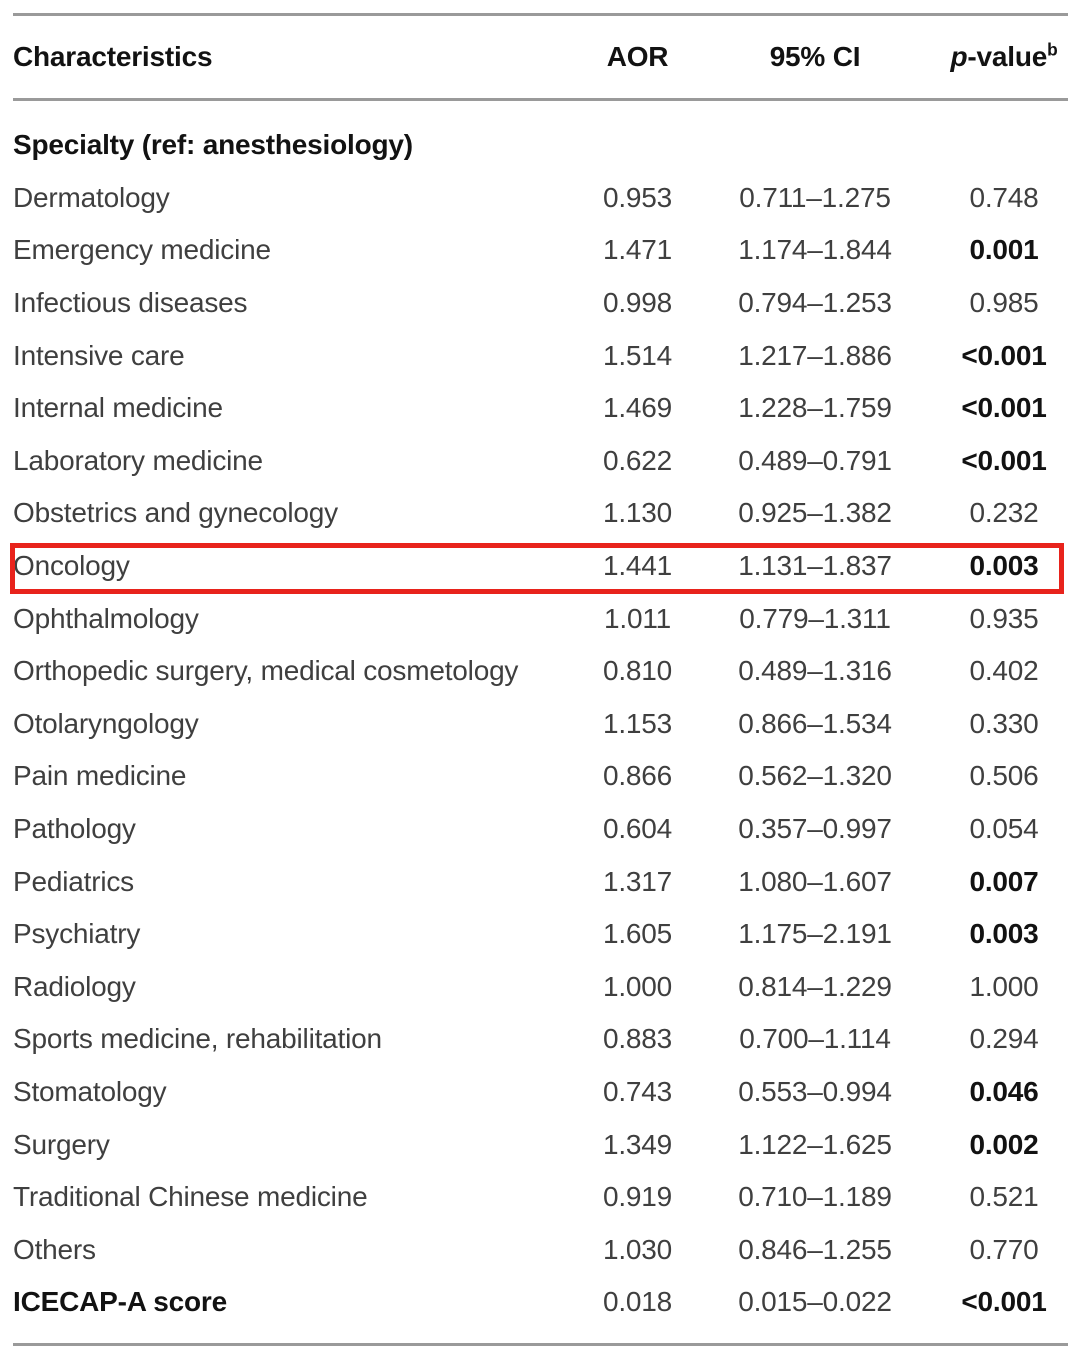  Describe the element at coordinates (637, 355) in the screenshot. I see `aor-value: 1.514` at that location.